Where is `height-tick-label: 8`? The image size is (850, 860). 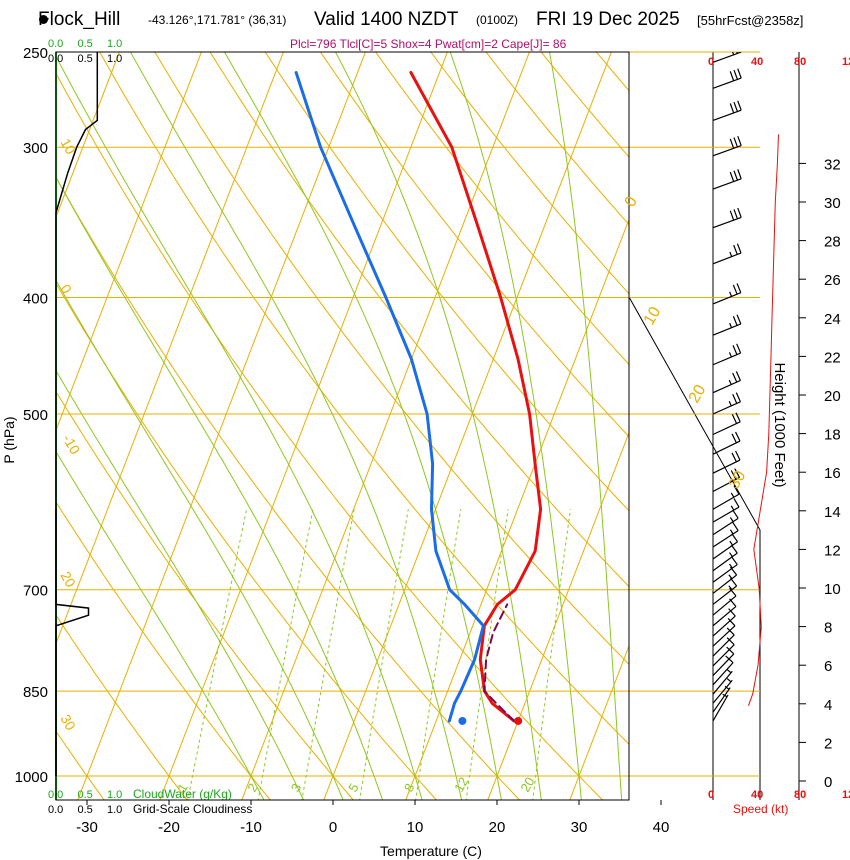
height-tick-label: 8 is located at coordinates (828, 628).